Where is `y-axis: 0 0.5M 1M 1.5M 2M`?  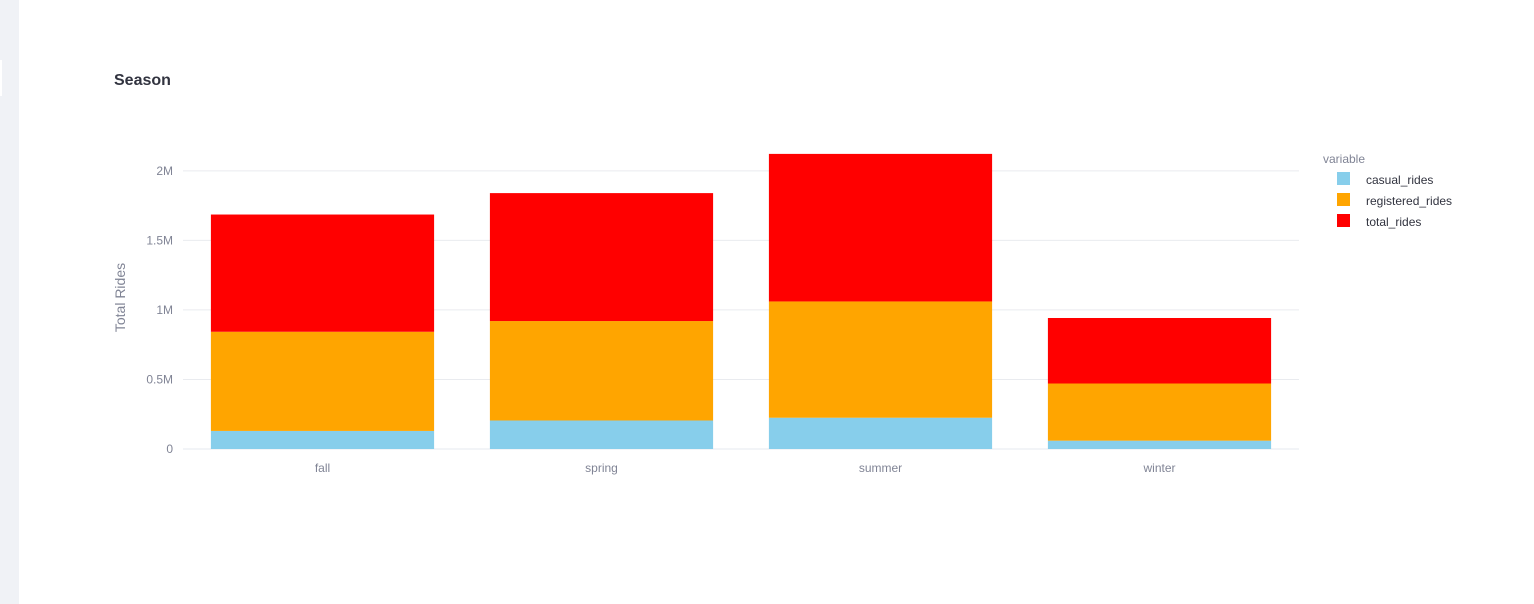
y-axis: 0 0.5M 1M 1.5M 2M is located at coordinates (159, 310).